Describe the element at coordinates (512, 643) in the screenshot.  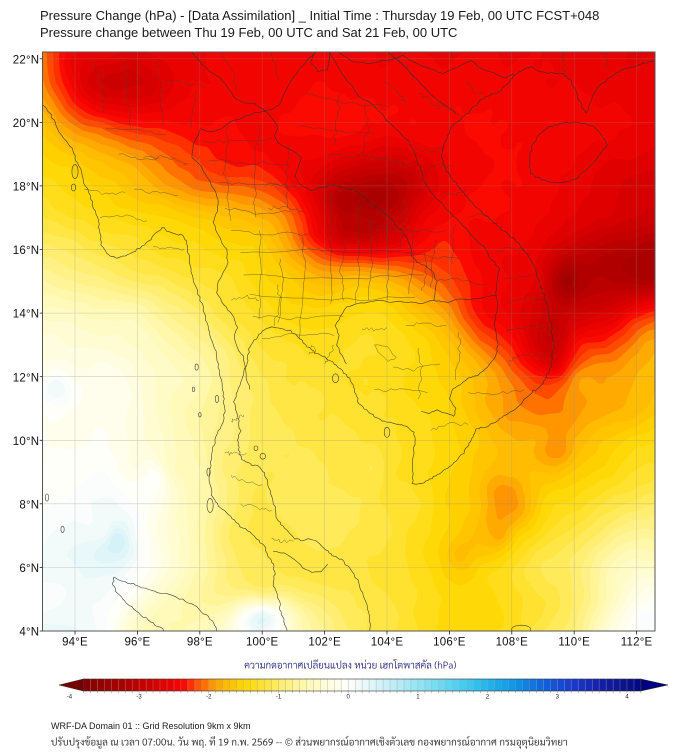
I see `svg-text: 108°E` at that location.